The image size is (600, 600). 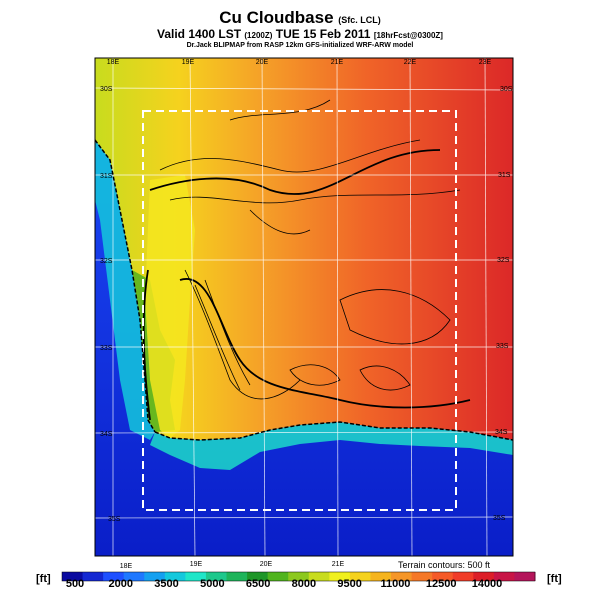 I want to click on lon-label-bottom: 20E, so click(x=266, y=564).